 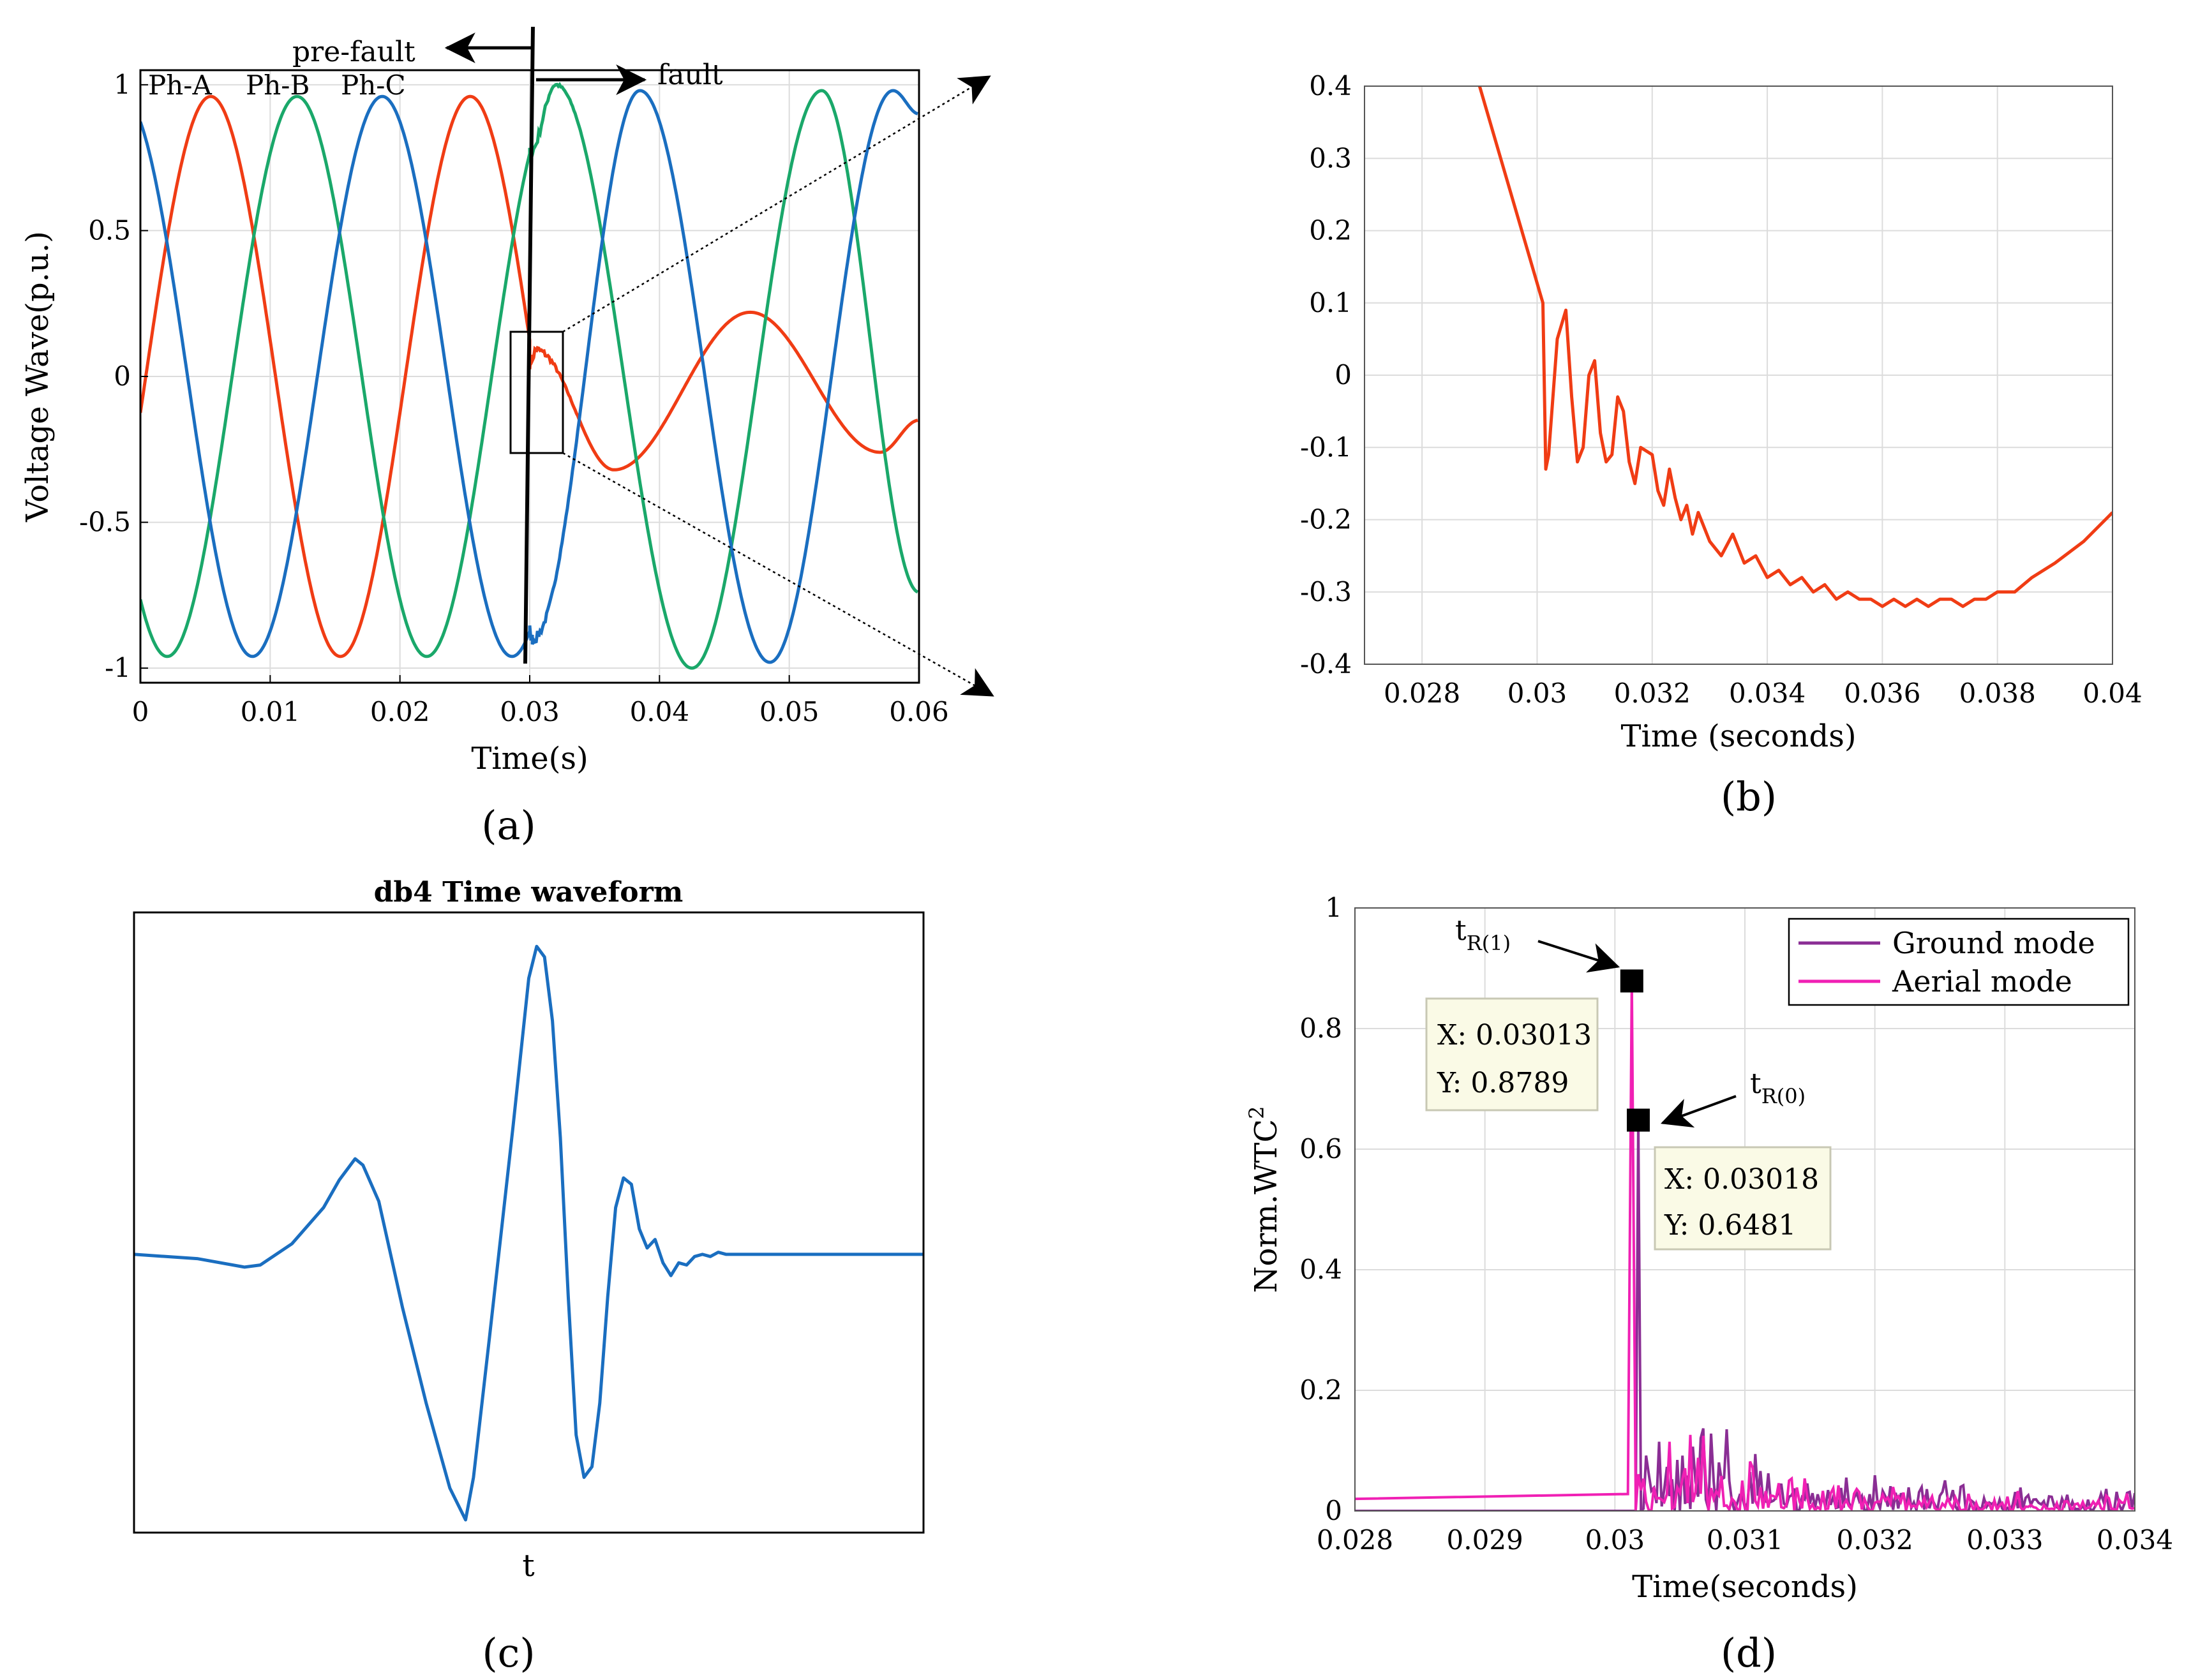 I want to click on caption-b: (b), so click(x=1749, y=797).